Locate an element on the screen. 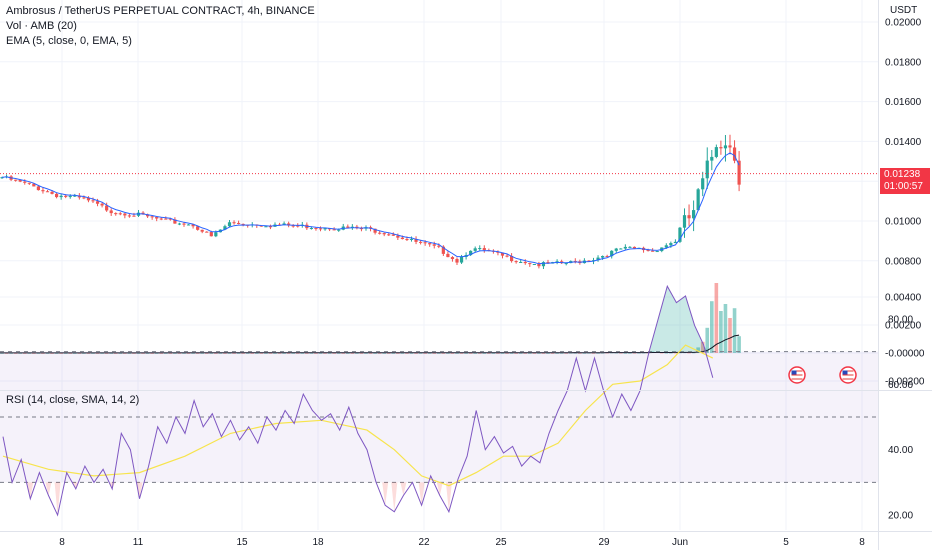 This screenshot has height=550, width=932. time-tick-label: 11 is located at coordinates (138, 542).